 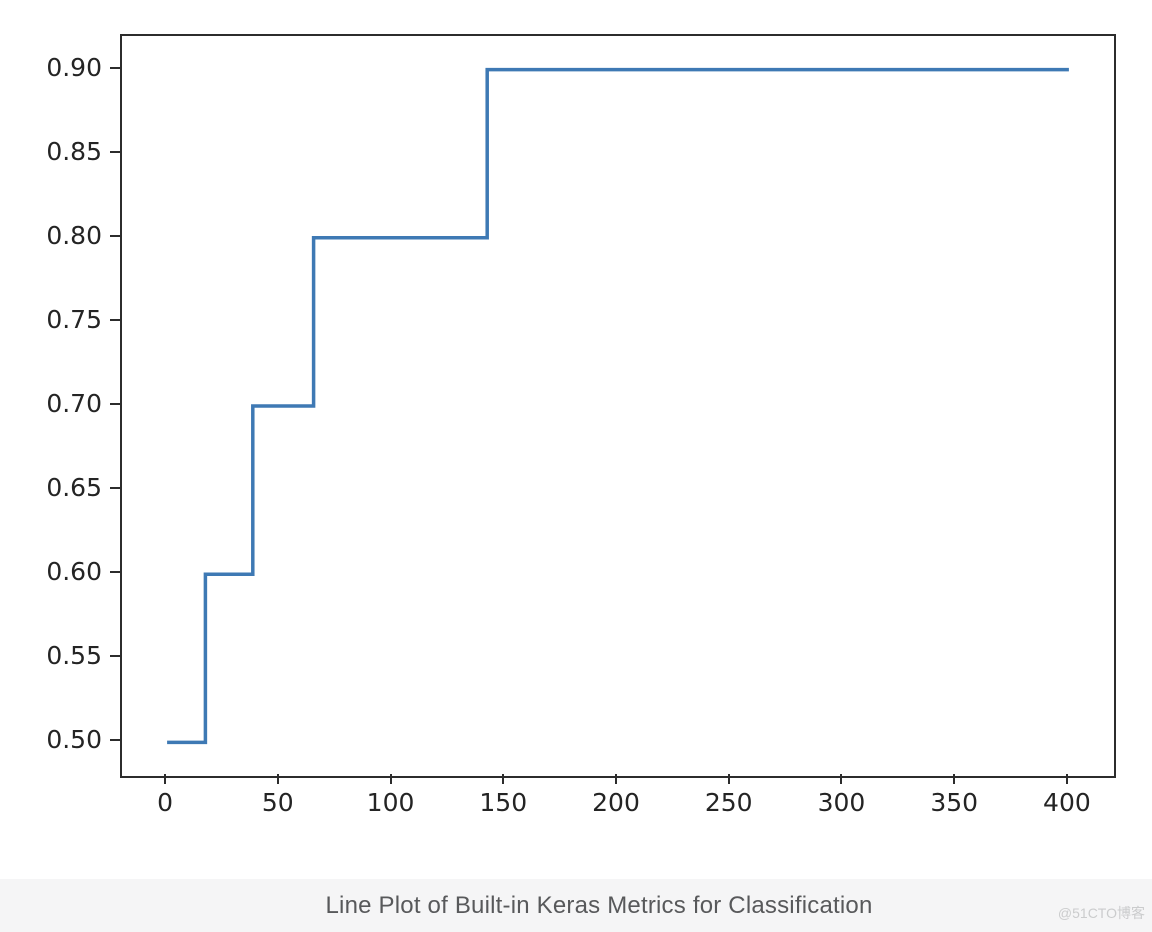 I want to click on x-axis-tick-label: 300, so click(x=841, y=802).